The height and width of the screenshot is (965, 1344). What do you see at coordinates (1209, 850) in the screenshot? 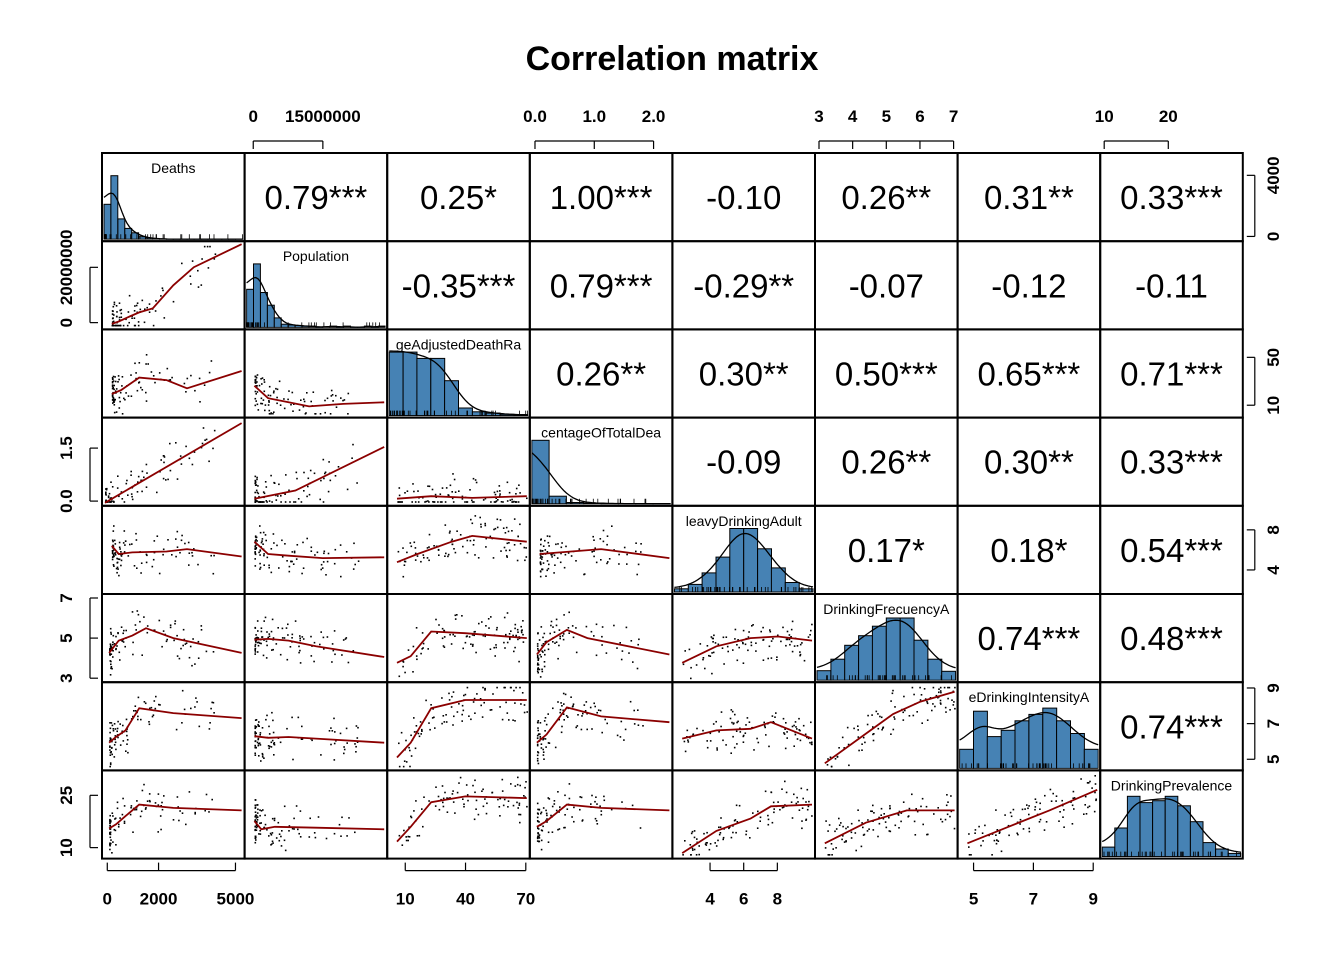
I see `histogram-bar` at bounding box center [1209, 850].